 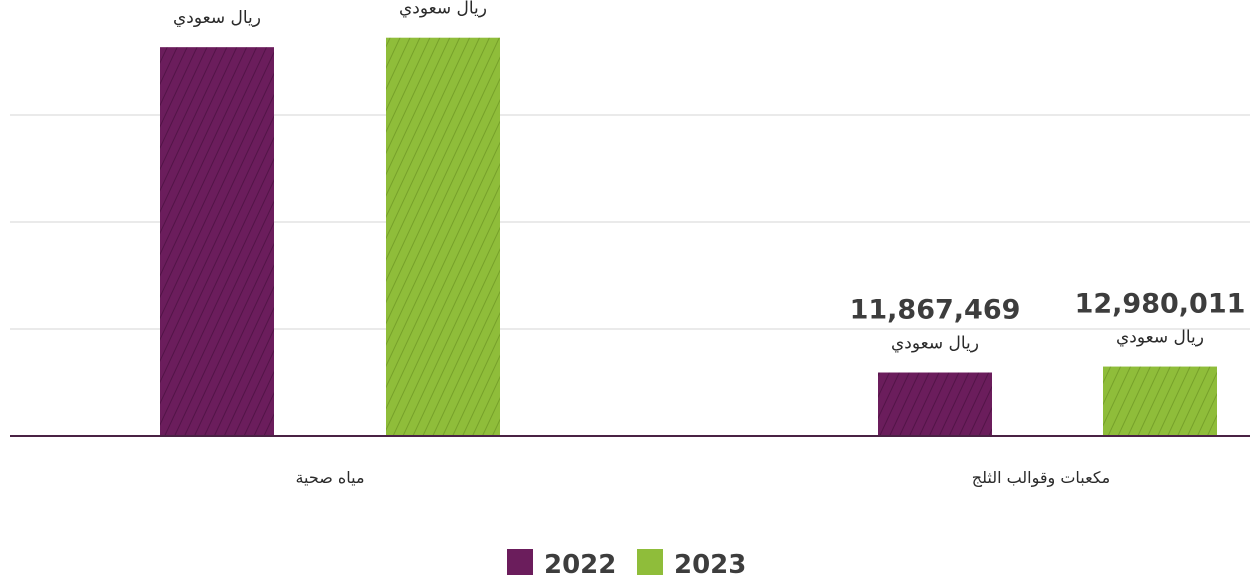 What do you see at coordinates (626, 563) in the screenshot?
I see `legend: 2022 2023` at bounding box center [626, 563].